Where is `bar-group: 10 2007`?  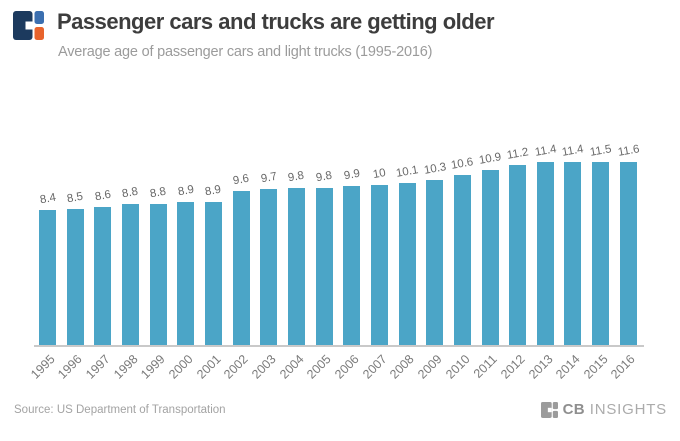 bar-group: 10 2007 is located at coordinates (375, 263).